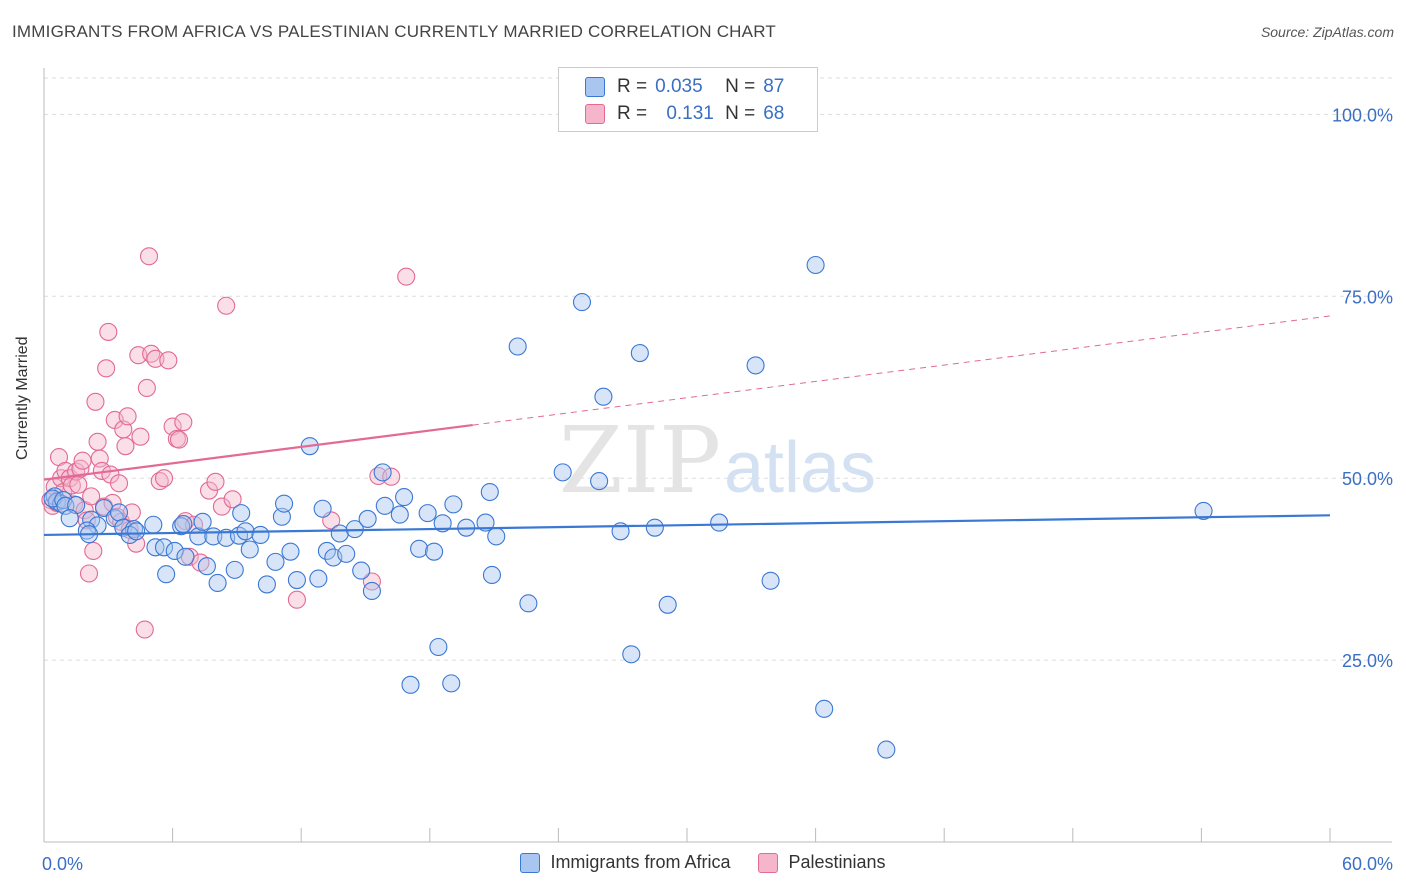  Describe the element at coordinates (22, 398) in the screenshot. I see `y-axis-label: Currently Married` at that location.